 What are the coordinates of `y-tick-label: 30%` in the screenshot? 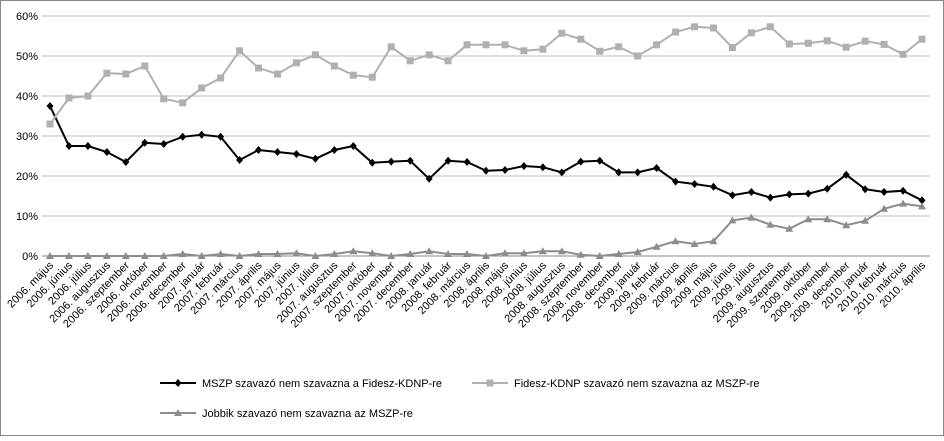 It's located at (27, 137).